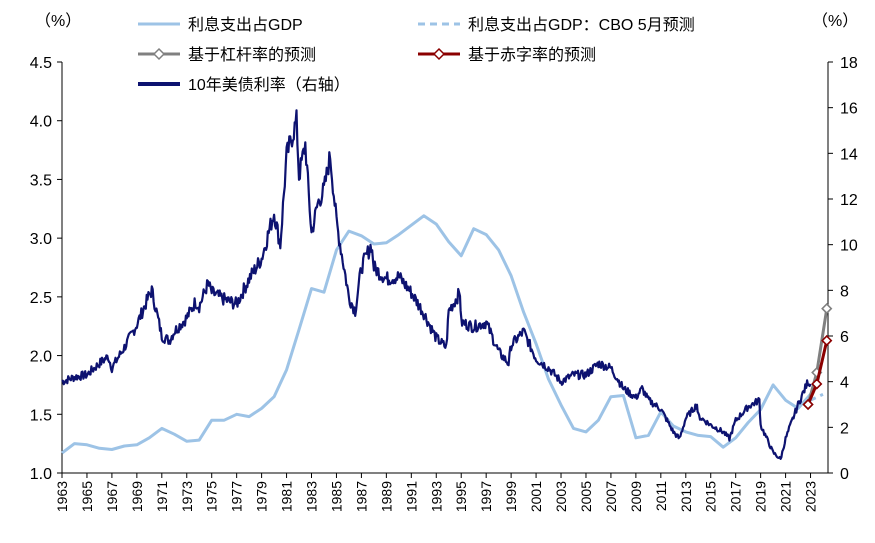  Describe the element at coordinates (849, 154) in the screenshot. I see `right-tick-label: 14` at that location.